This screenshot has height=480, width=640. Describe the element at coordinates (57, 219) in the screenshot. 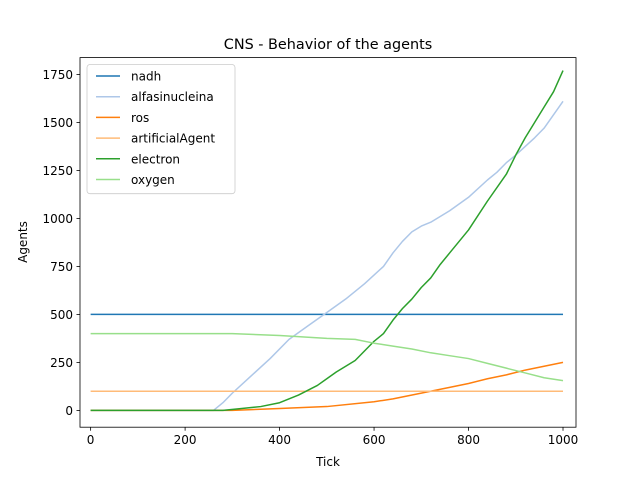

I see `y-tick-label: 1000` at that location.